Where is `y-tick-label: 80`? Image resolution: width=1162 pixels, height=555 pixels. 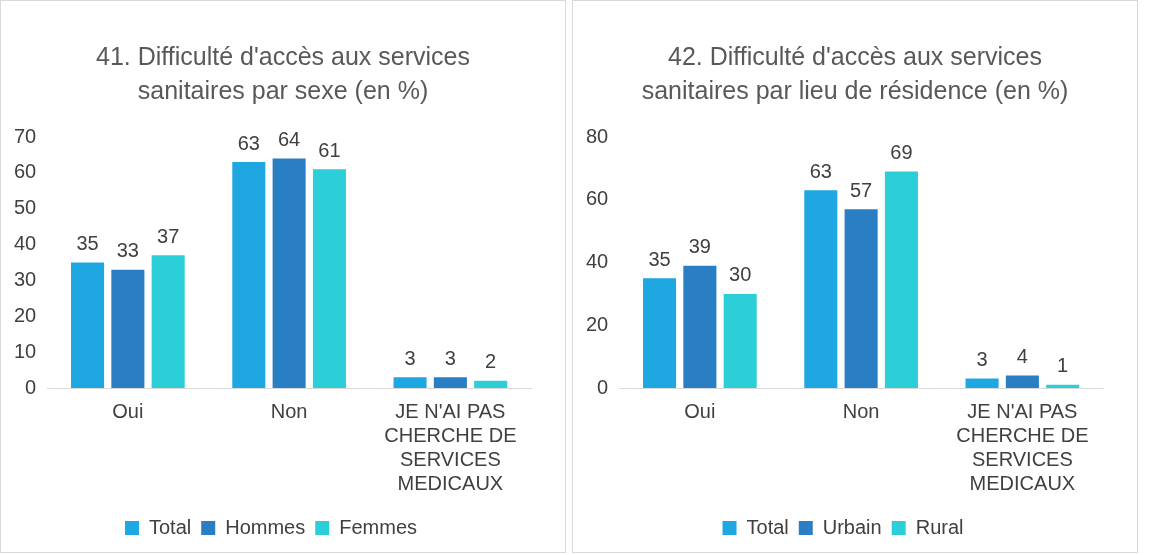 y-tick-label: 80 is located at coordinates (597, 135).